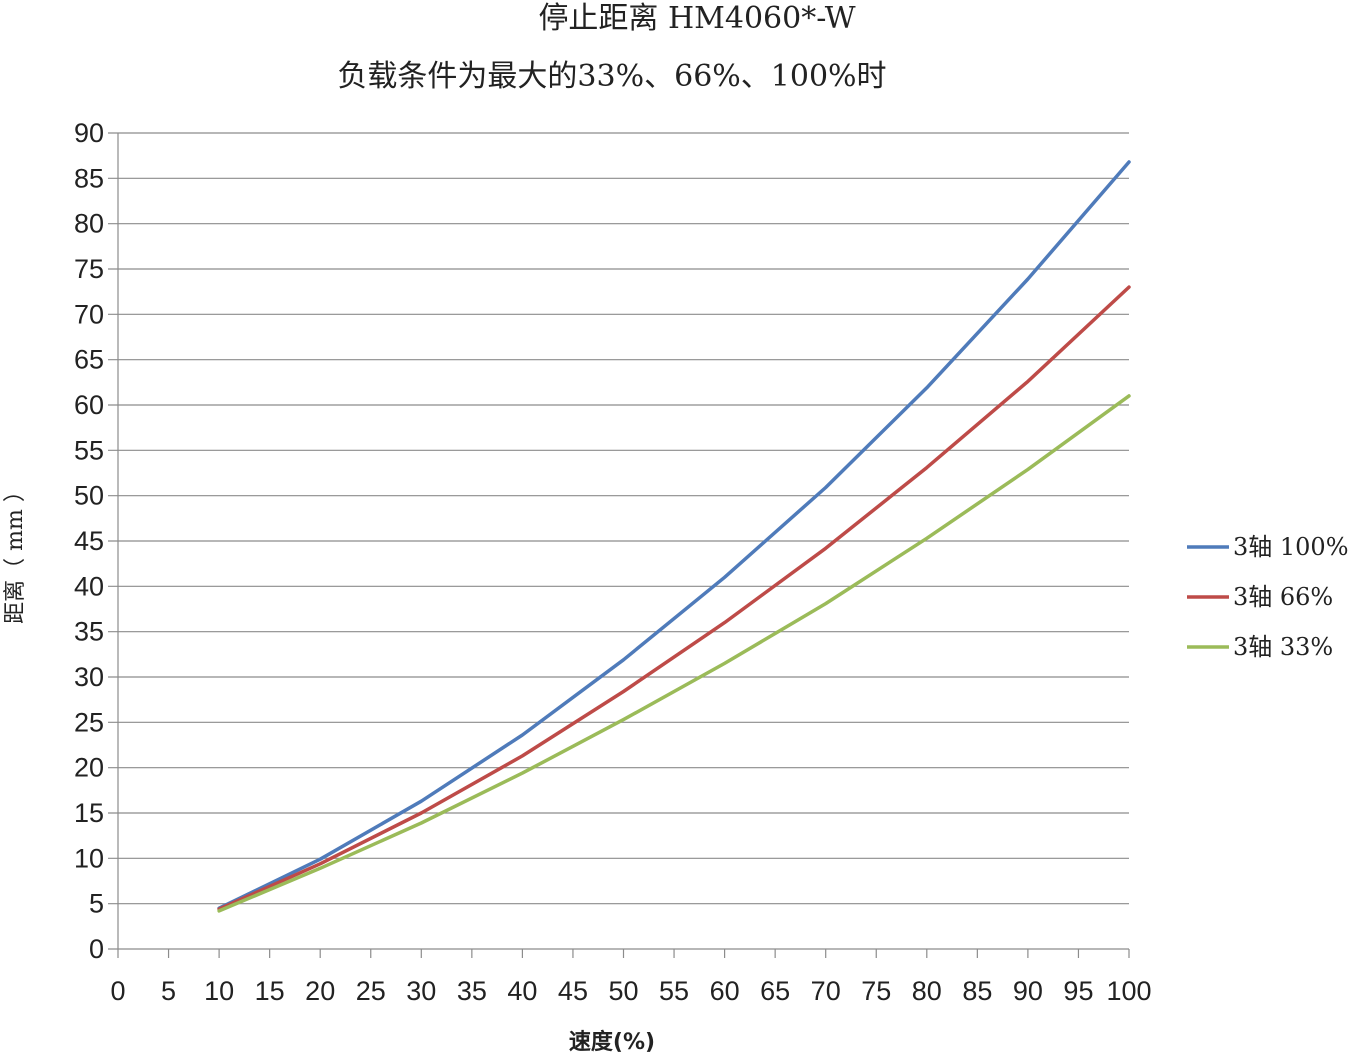  Describe the element at coordinates (1078, 991) in the screenshot. I see `x-tick-label: 95` at that location.